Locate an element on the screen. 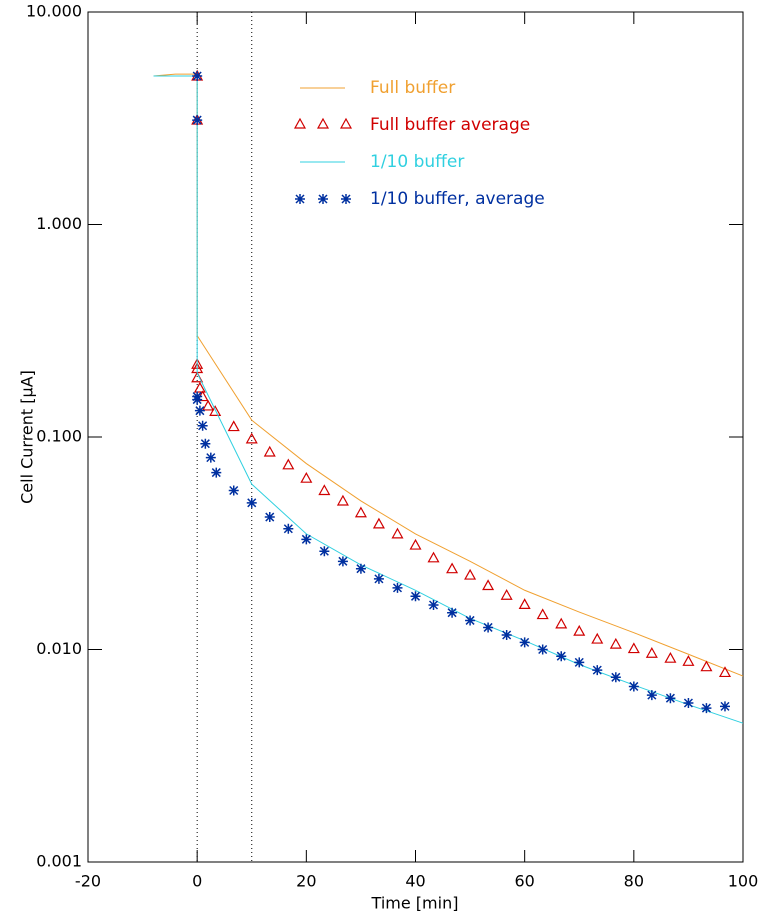 The width and height of the screenshot is (763, 917). x-tick-label: 80 is located at coordinates (634, 881).